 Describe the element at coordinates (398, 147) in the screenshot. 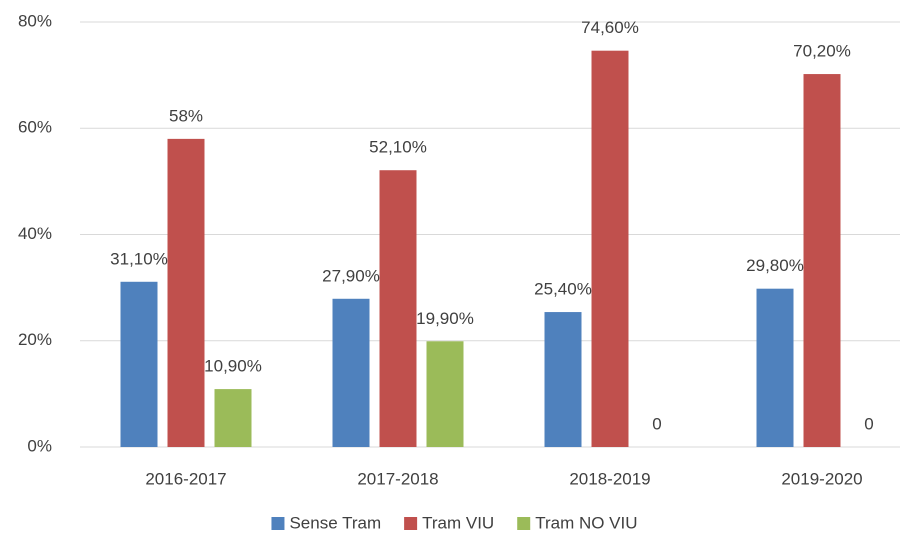

I see `data-label: 52,10%` at that location.